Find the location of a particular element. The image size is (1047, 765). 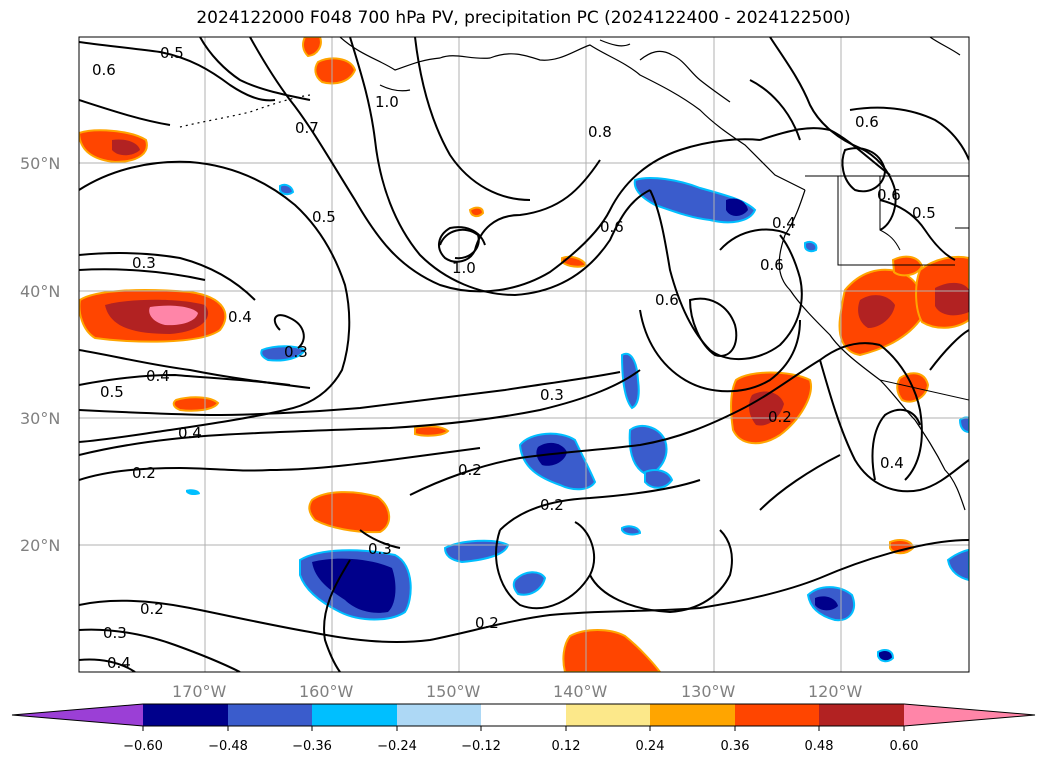

longitude-labels: 170°W 160°W 150°W 140°W 130°W 120°W is located at coordinates (517, 691).